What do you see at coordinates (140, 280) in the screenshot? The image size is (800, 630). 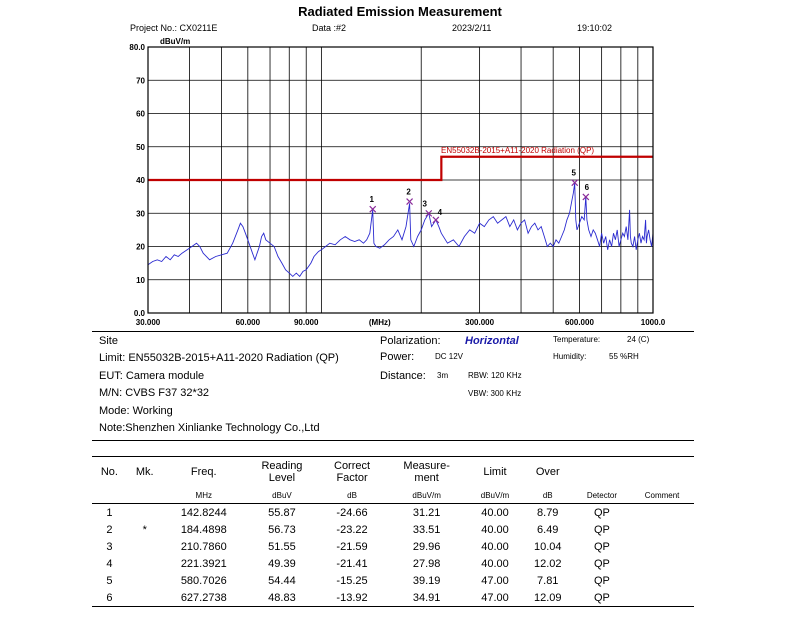 I see `y-tick-label: 10` at bounding box center [140, 280].